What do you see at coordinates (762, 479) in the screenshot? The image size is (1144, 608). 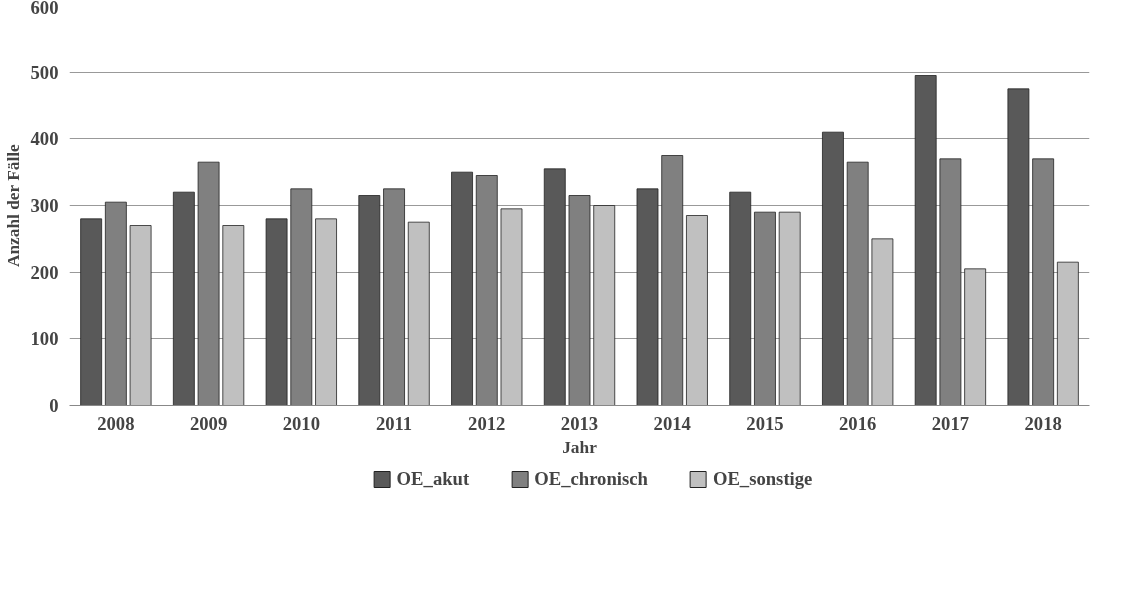 I see `legend-label: OE_sonstige` at bounding box center [762, 479].